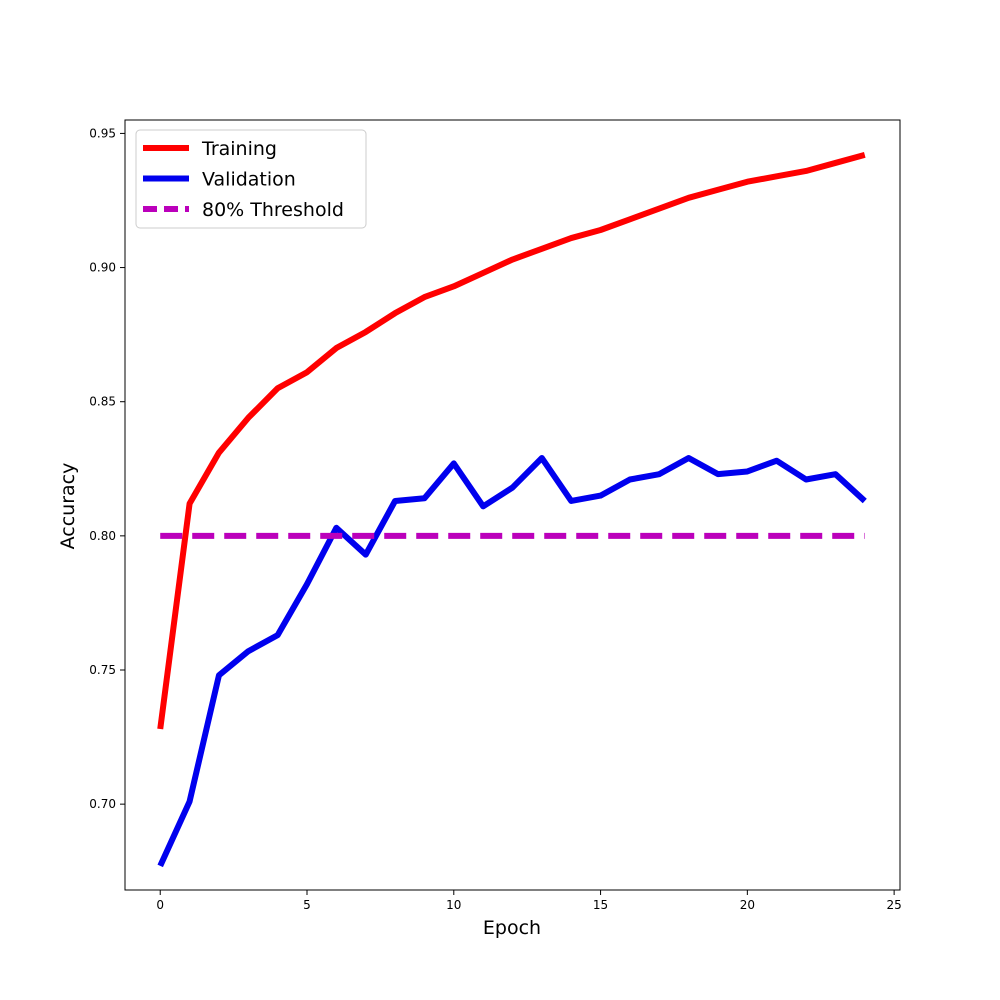 The height and width of the screenshot is (1000, 1000). Describe the element at coordinates (600, 905) in the screenshot. I see `x-tick-label: 15` at that location.